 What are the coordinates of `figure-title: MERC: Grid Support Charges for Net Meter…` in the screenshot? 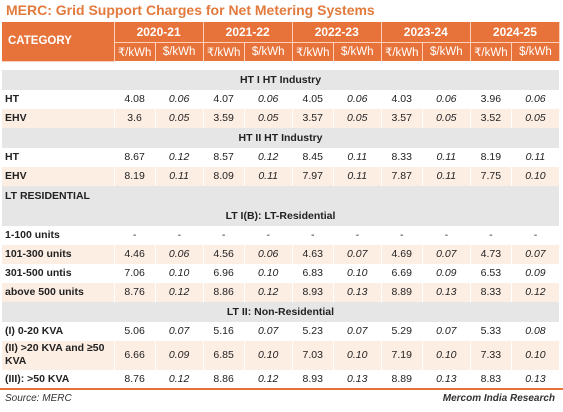 It's located at (190, 10).